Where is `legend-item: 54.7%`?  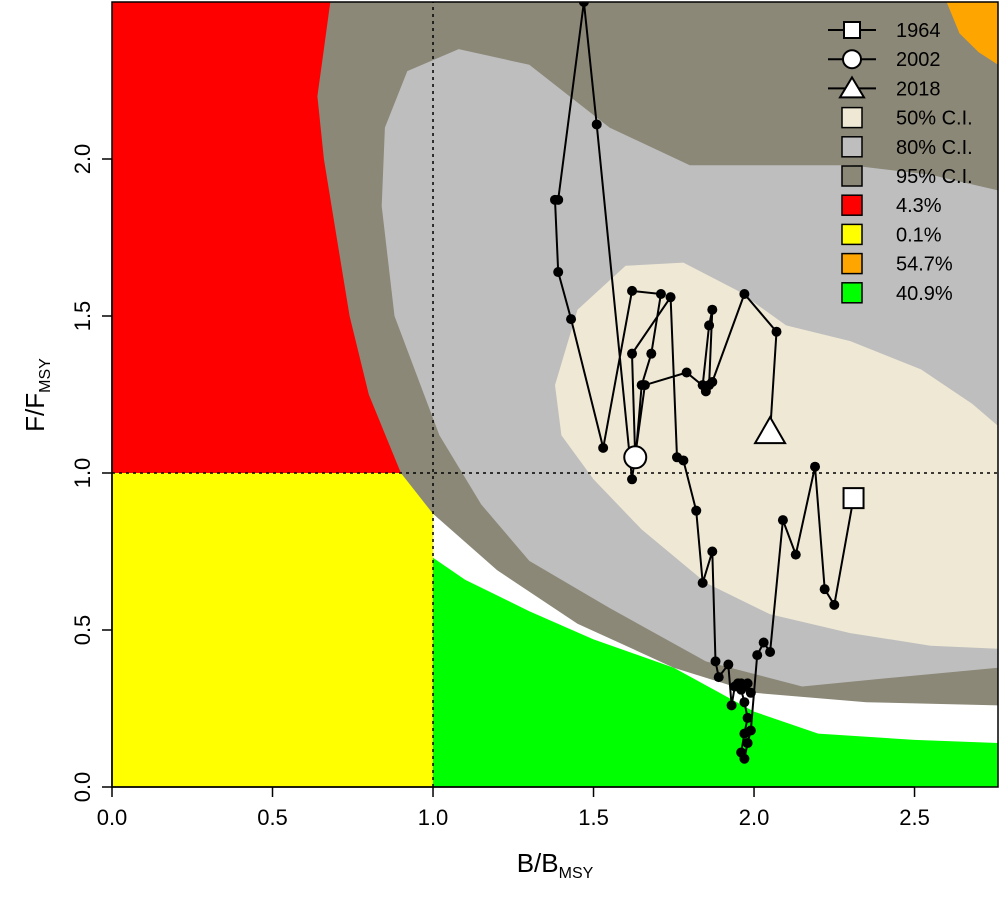
legend-item: 54.7% is located at coordinates (897, 264).